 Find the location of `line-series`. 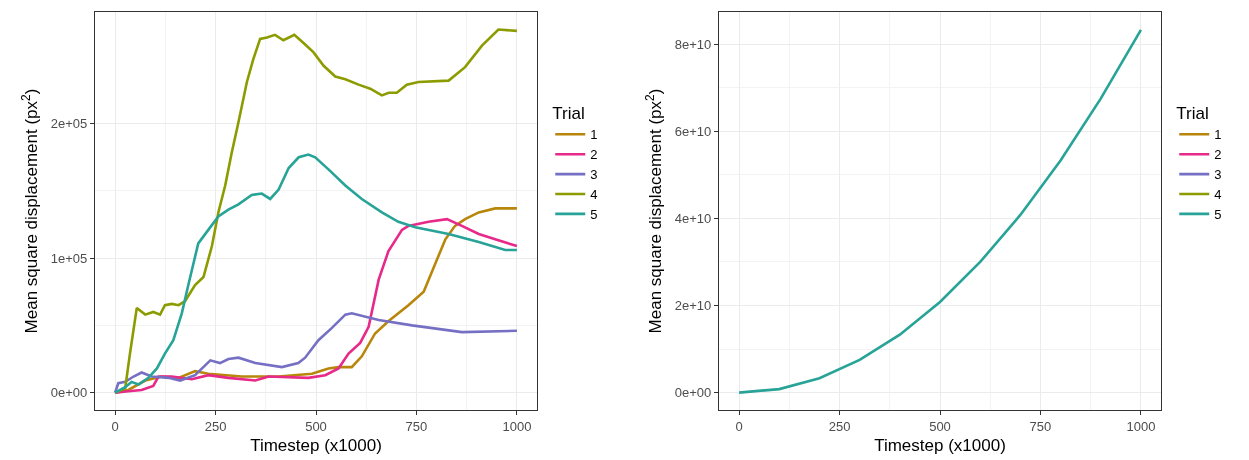

line-series is located at coordinates (316, 352).